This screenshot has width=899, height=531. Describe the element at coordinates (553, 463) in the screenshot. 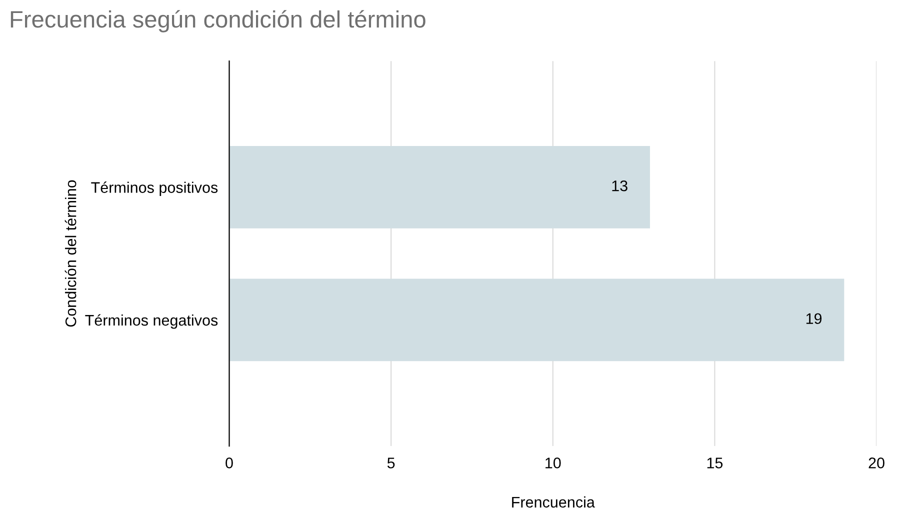

I see `x-tick-label: 10` at that location.